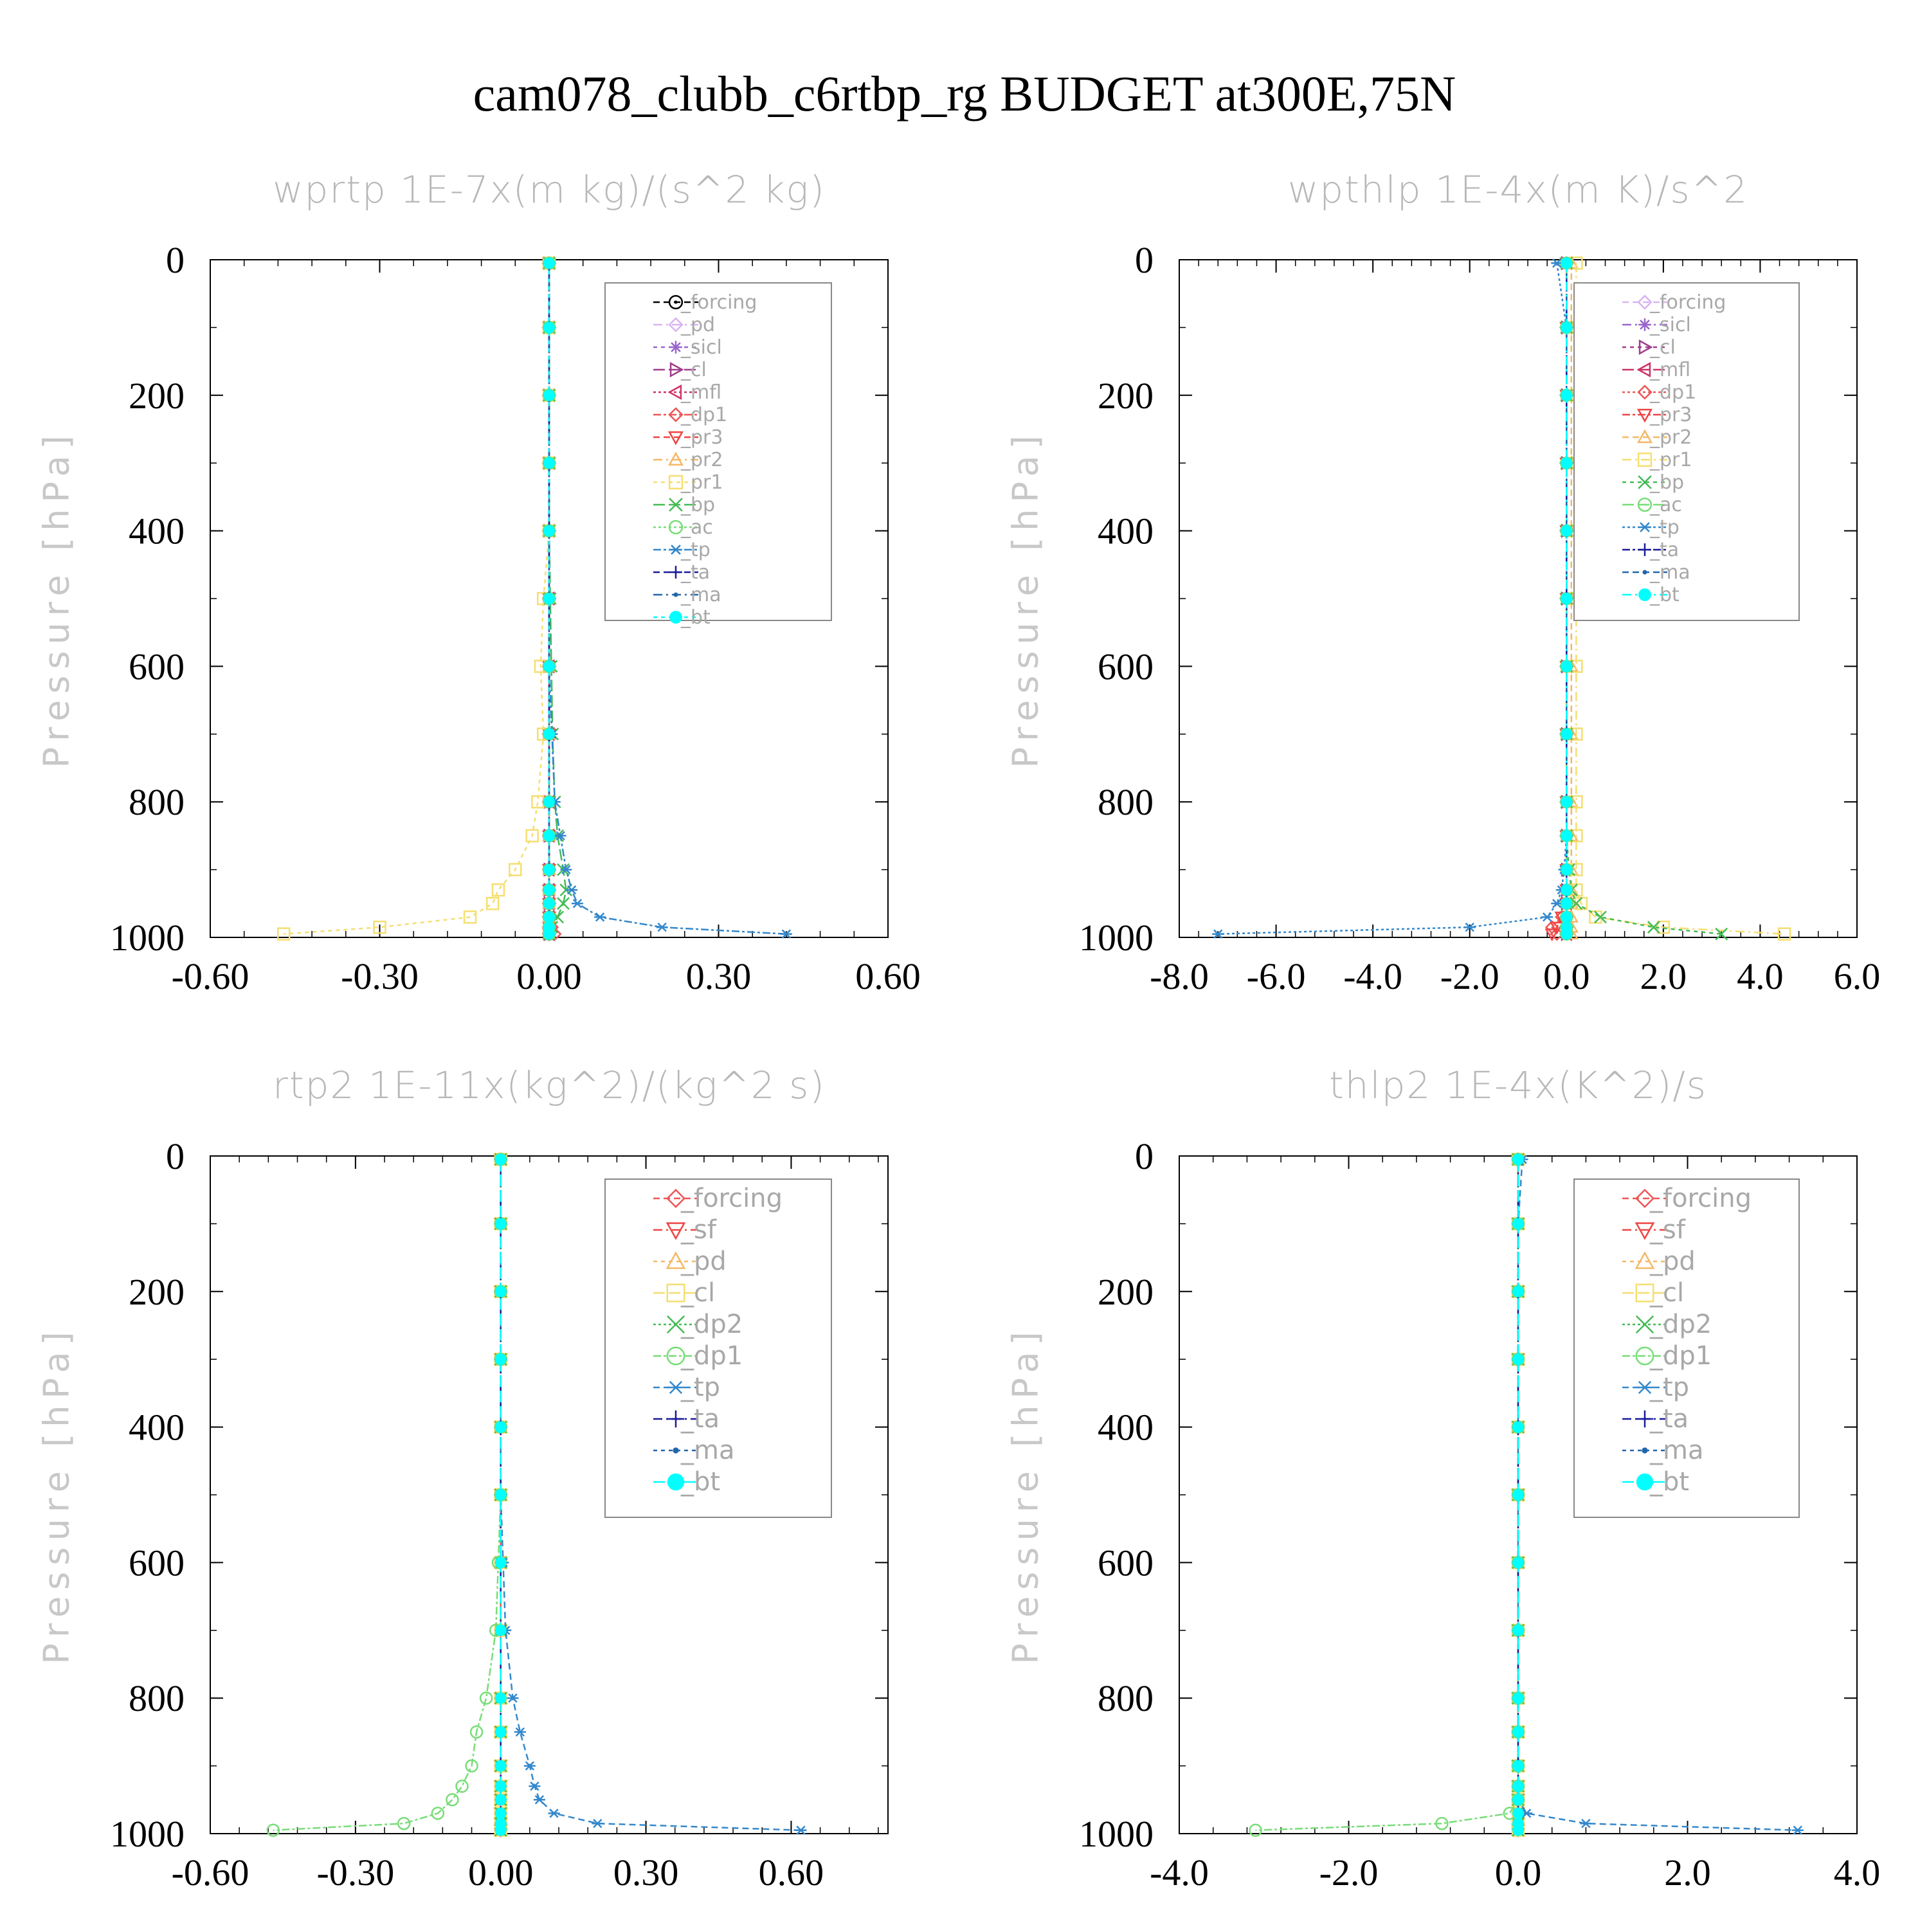  What do you see at coordinates (157, 531) in the screenshot?
I see `y-tick-label: 400` at bounding box center [157, 531].